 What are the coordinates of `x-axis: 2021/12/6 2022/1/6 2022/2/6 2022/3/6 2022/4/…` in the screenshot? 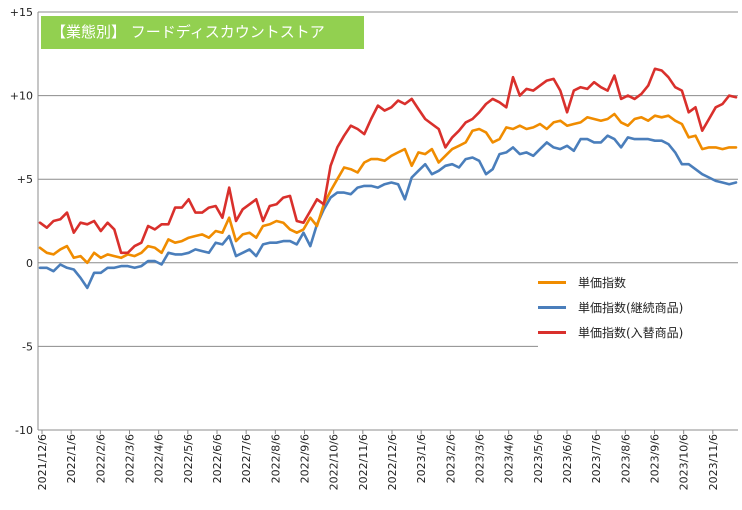 It's located at (387, 459).